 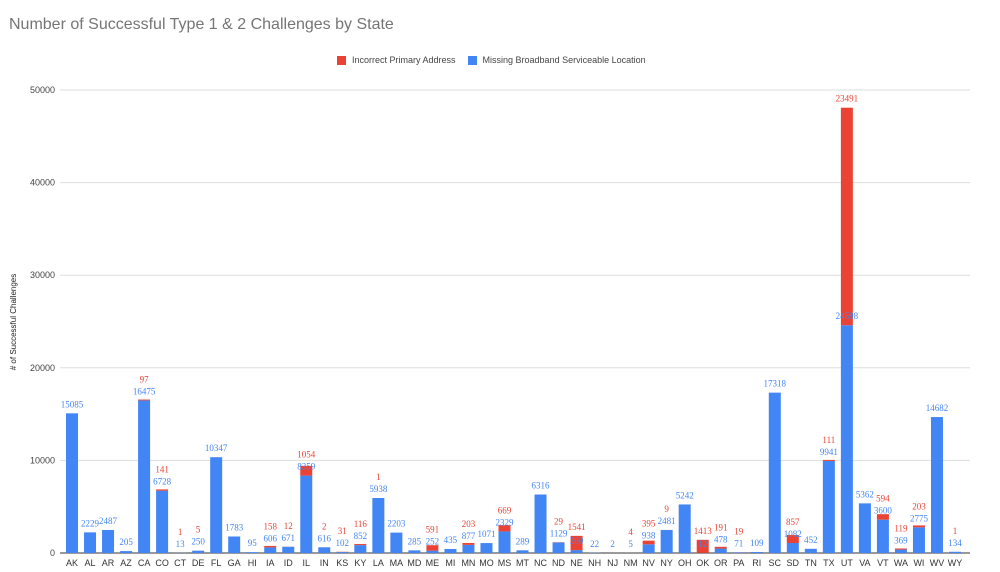 I want to click on x-tick-label: WV, so click(x=937, y=563).